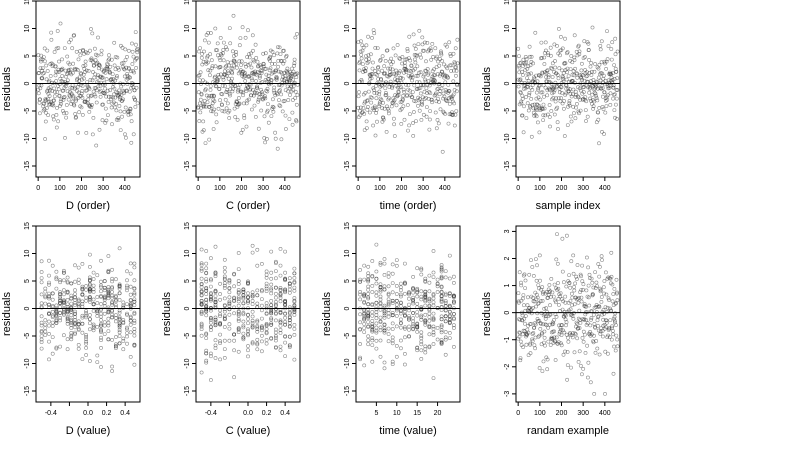  I want to click on y-tick-label: -5, so click(347, 336).